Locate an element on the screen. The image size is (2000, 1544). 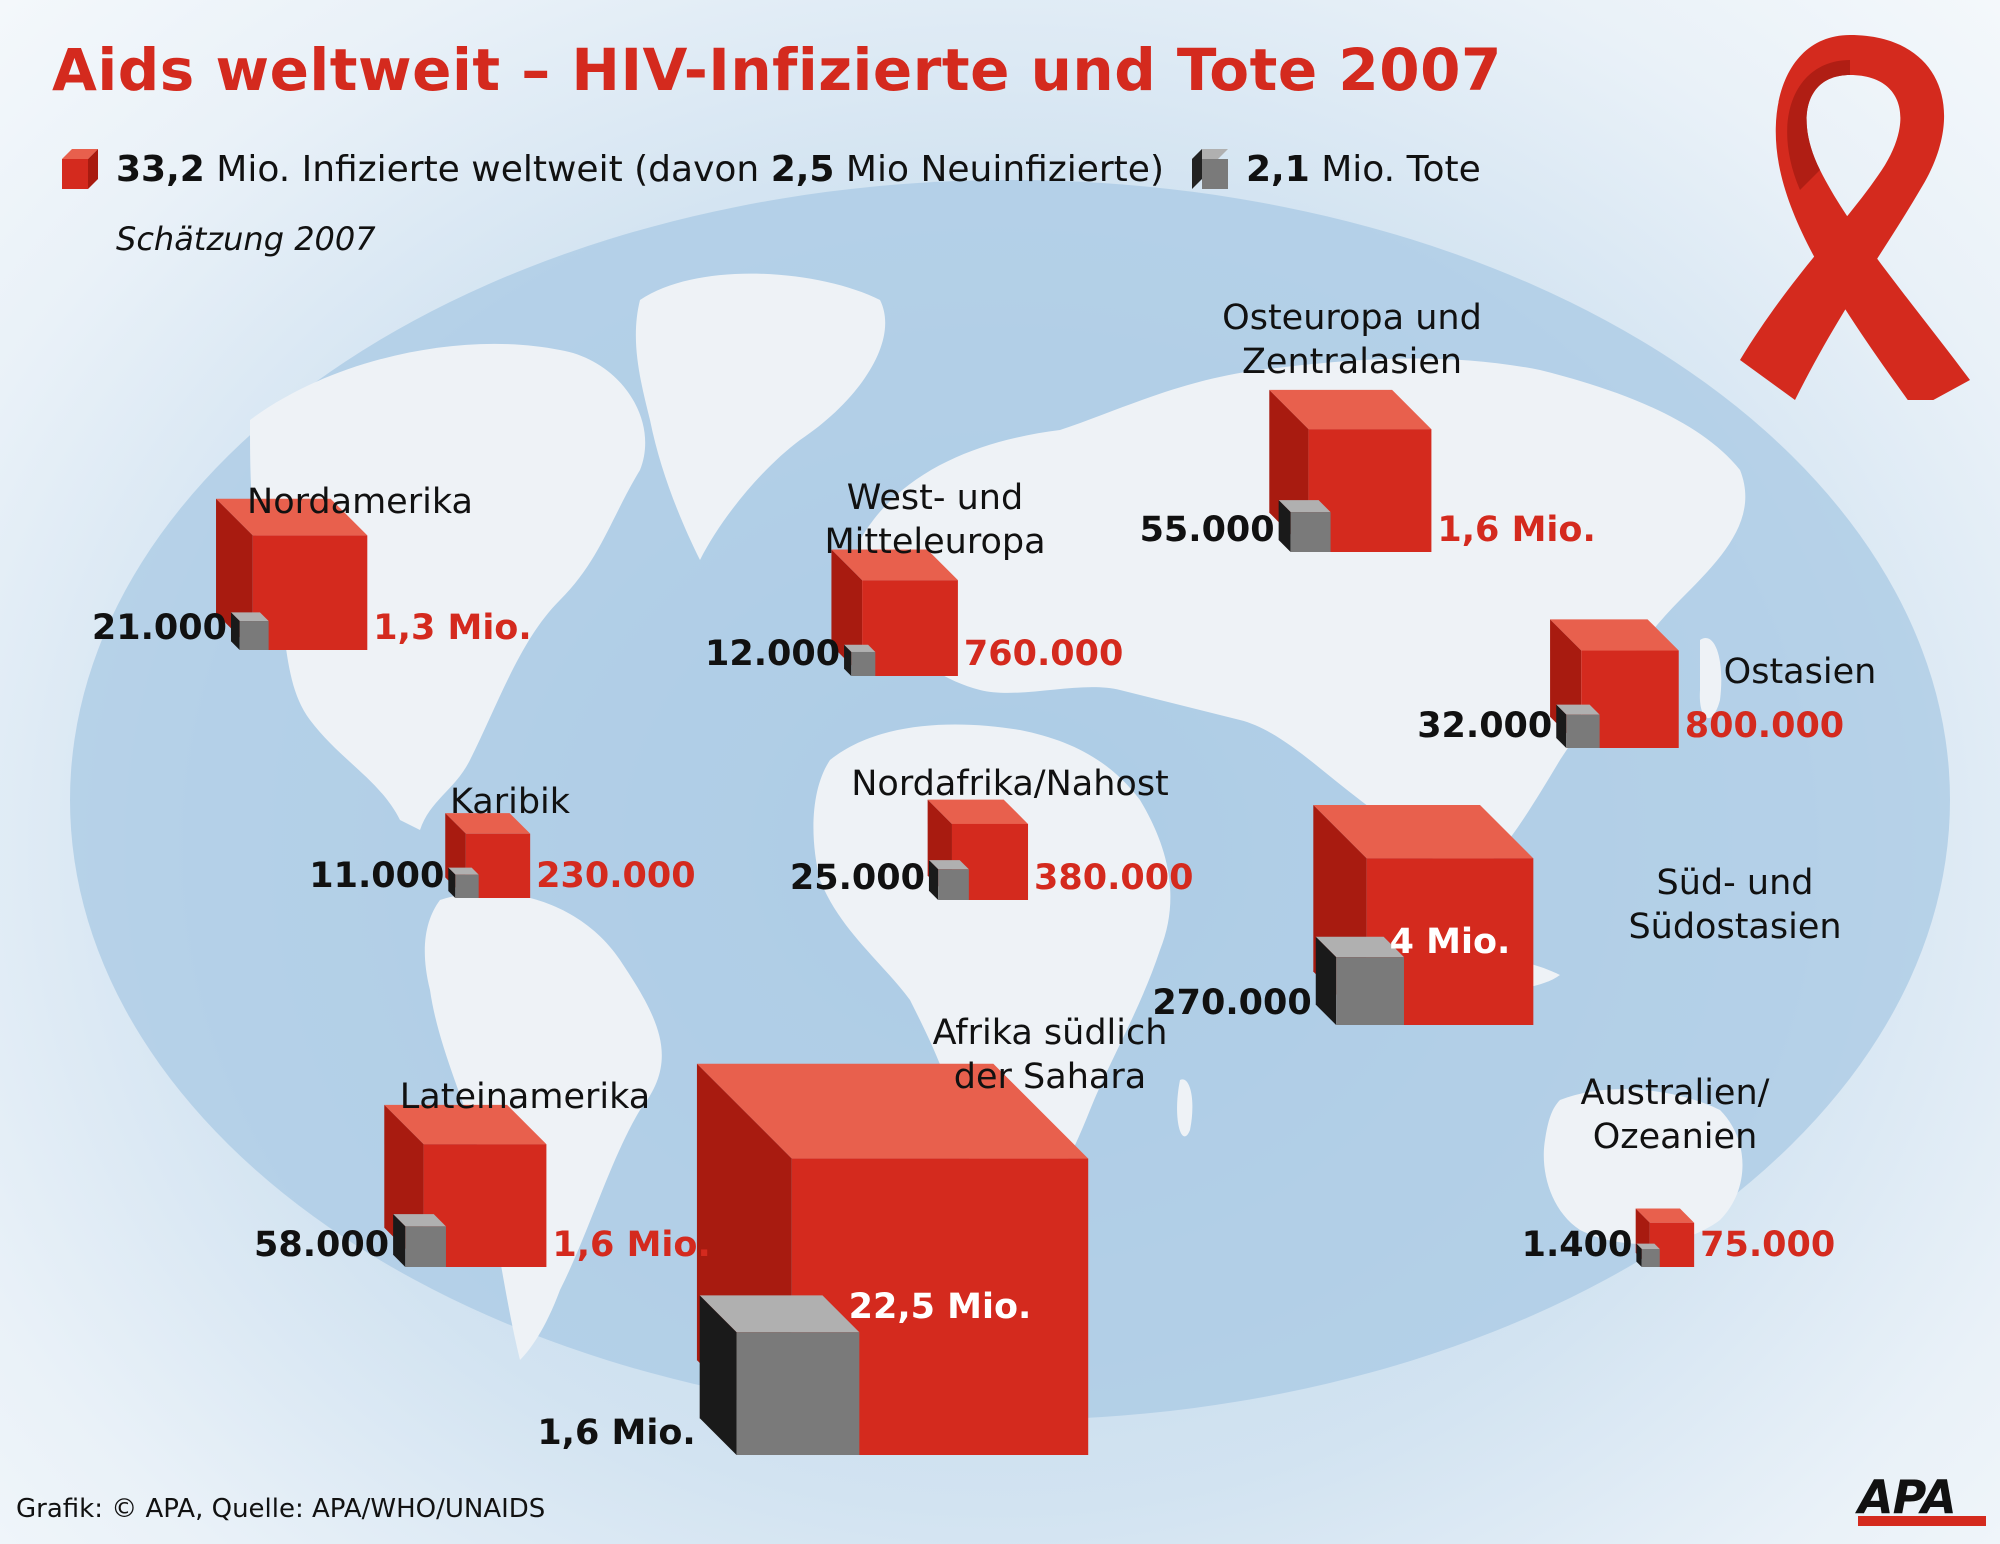
region-name: Karibik is located at coordinates (510, 802).